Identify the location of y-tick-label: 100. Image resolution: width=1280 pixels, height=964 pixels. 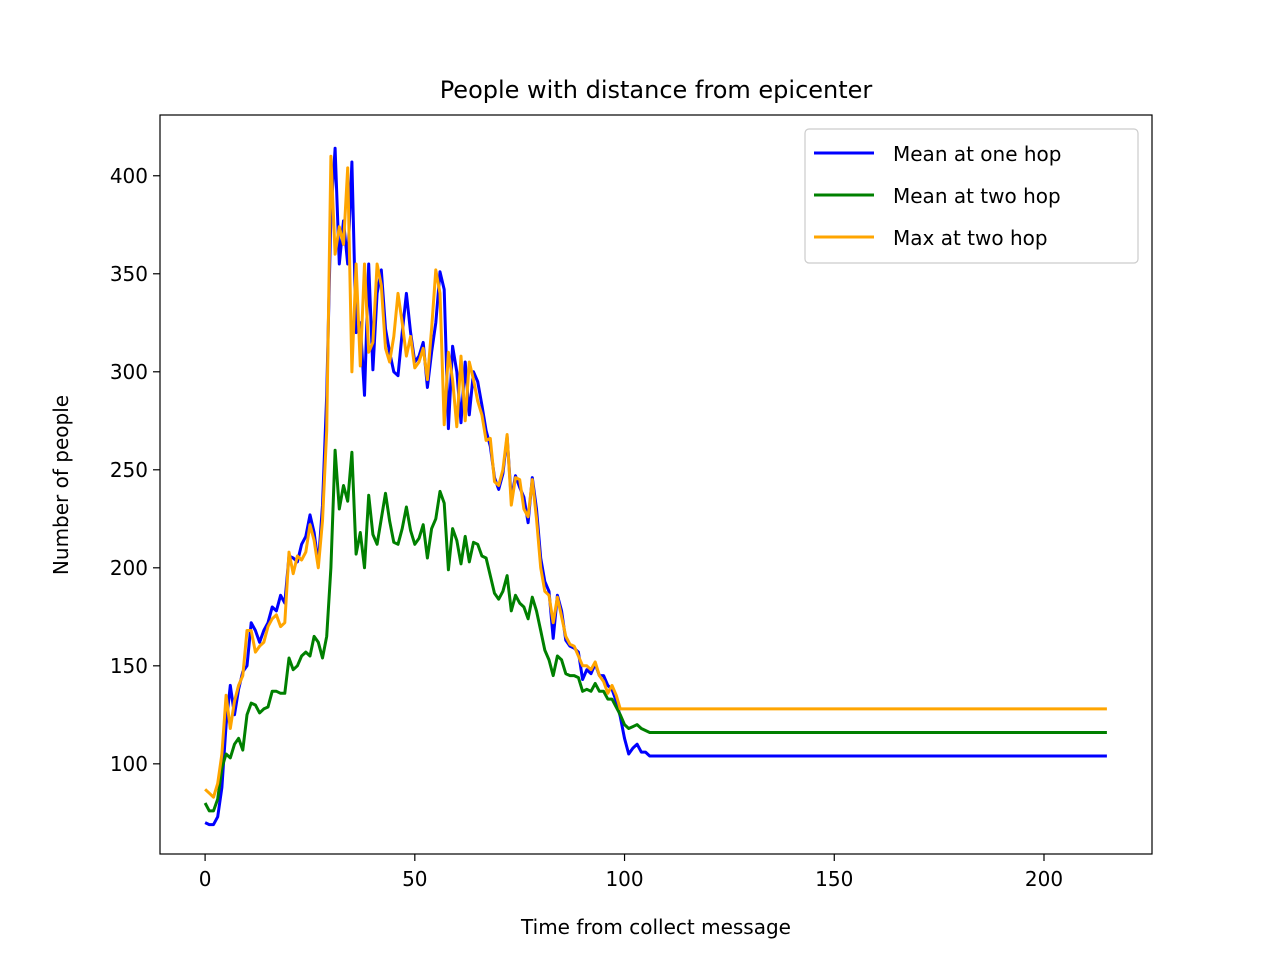
(129, 764).